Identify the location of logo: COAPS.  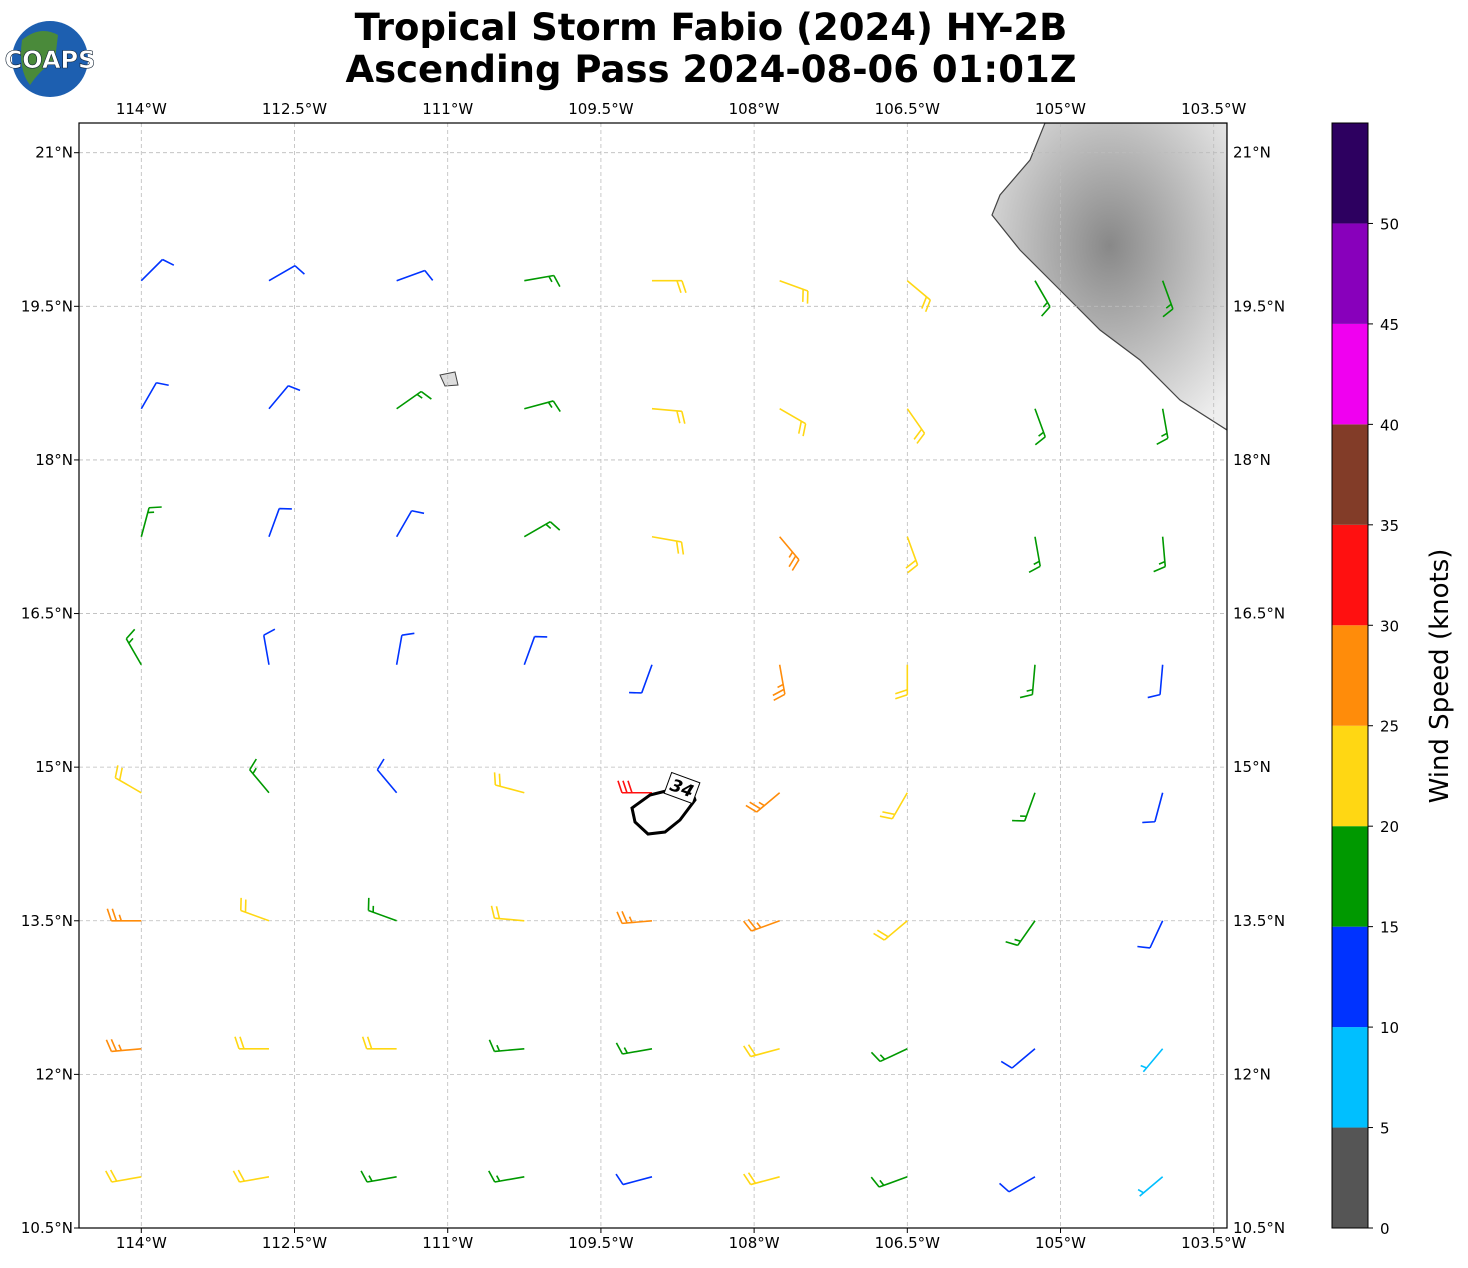
(50, 59).